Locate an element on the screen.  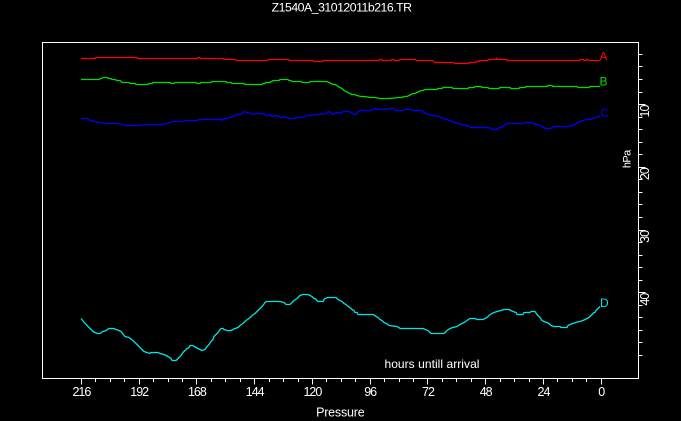
svg-text: 30 is located at coordinates (645, 236).